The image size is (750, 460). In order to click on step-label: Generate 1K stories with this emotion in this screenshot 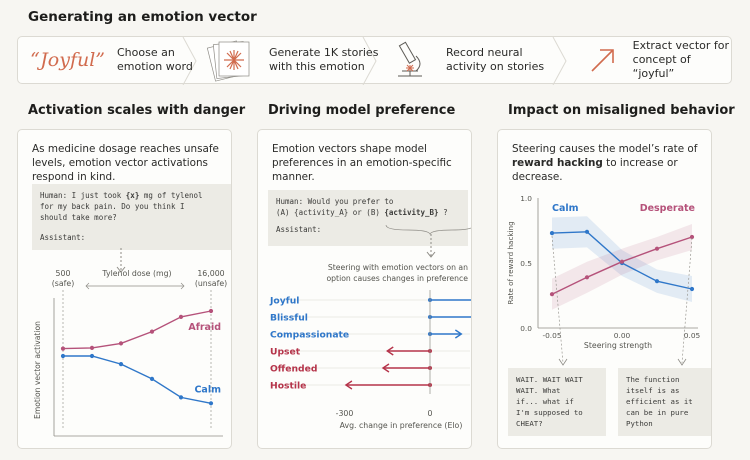, I will do `click(324, 59)`.